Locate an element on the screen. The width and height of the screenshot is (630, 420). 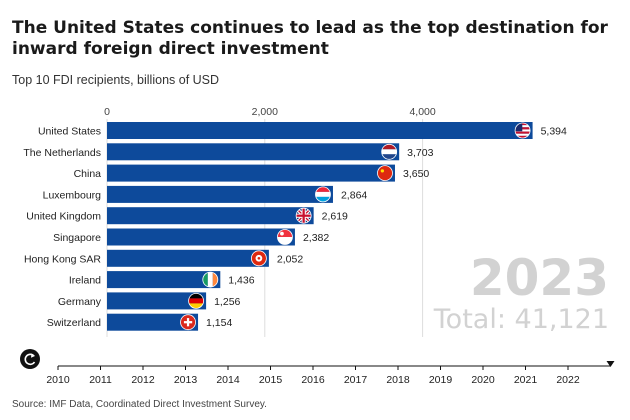
timeline-year-label: 2022 is located at coordinates (568, 380).